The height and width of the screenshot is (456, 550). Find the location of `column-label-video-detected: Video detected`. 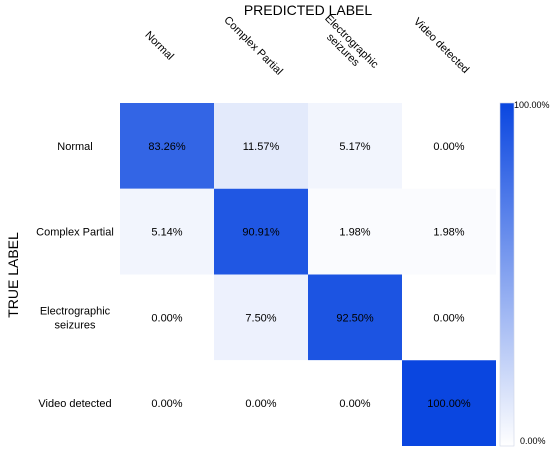

column-label-video-detected: Video detected is located at coordinates (441, 46).